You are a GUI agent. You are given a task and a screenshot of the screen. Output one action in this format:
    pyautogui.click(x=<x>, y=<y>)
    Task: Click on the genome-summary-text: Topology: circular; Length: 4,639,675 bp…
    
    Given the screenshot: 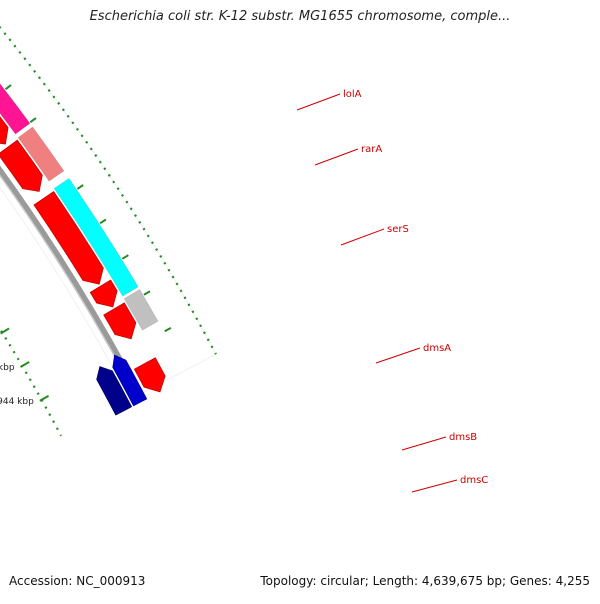 What is the action you would take?
    pyautogui.click(x=425, y=581)
    